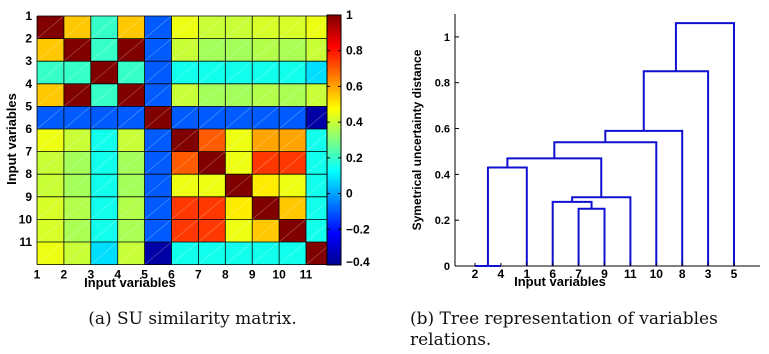 This screenshot has height=354, width=769. Describe the element at coordinates (28, 61) in the screenshot. I see `heatmap-y-tick: 3` at that location.